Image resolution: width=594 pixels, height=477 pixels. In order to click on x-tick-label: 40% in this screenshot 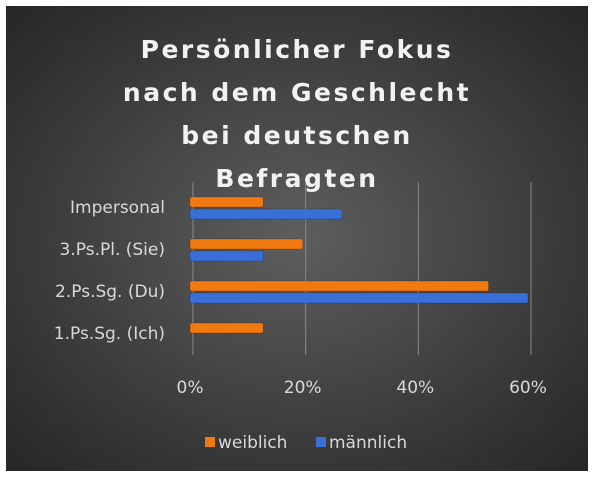, I will do `click(415, 388)`.